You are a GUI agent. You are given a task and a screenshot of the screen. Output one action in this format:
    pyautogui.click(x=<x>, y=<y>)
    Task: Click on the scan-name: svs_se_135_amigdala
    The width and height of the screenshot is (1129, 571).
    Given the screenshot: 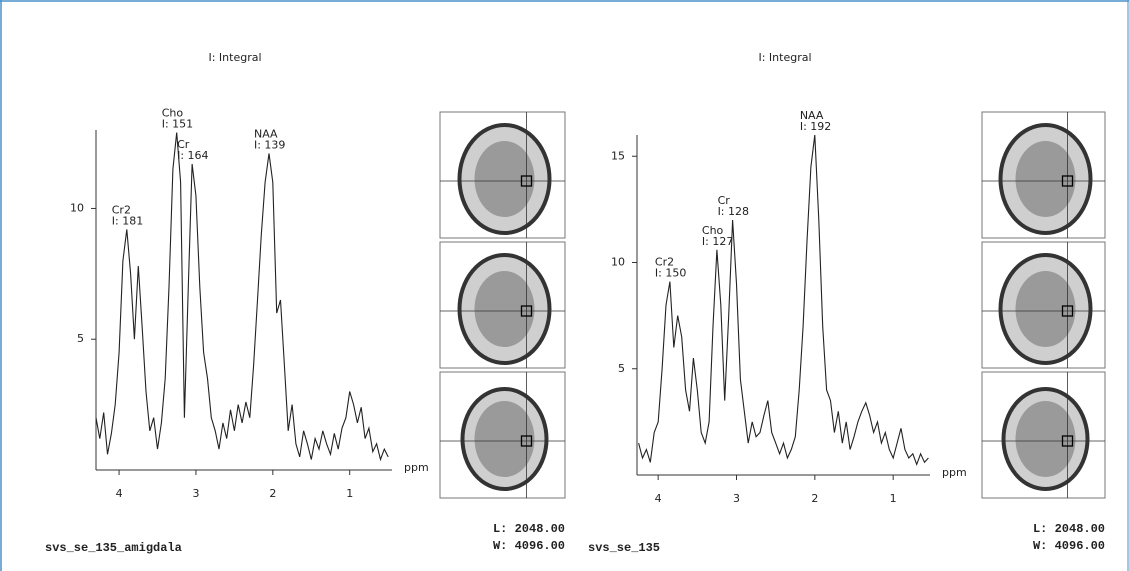 What is the action you would take?
    pyautogui.click(x=113, y=548)
    